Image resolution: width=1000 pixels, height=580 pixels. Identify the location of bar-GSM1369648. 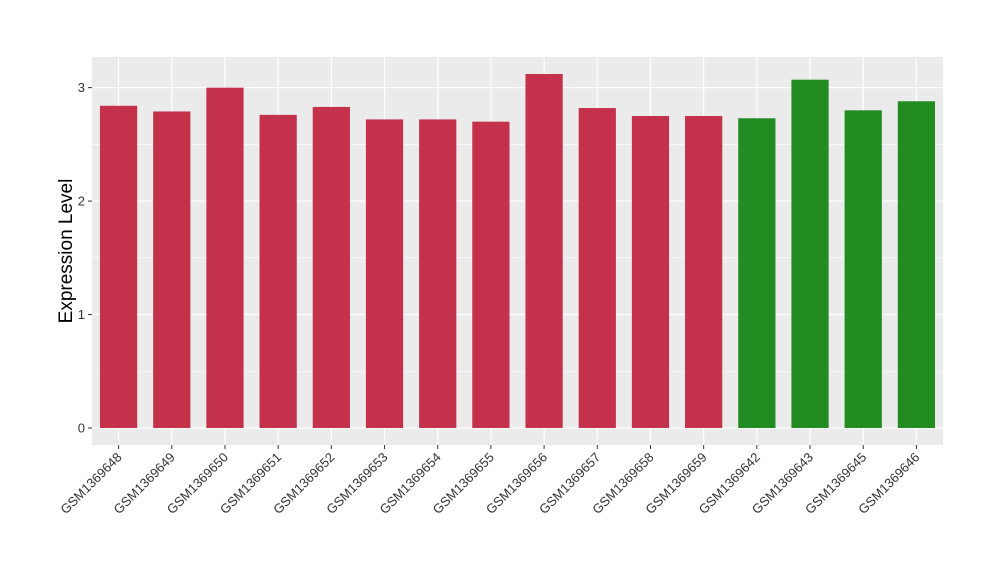
(118, 266).